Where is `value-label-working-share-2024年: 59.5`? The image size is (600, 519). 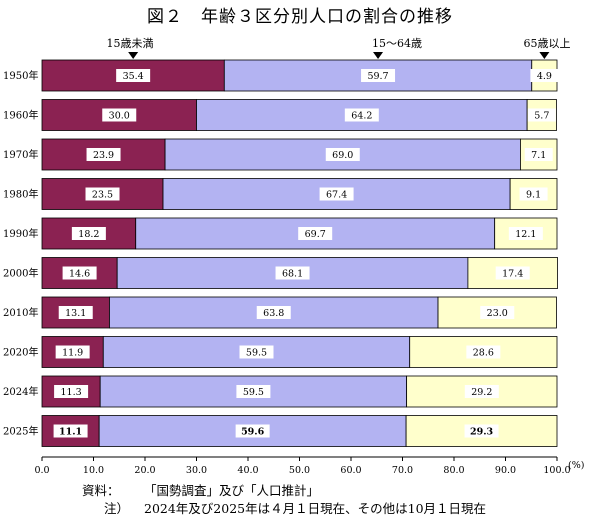
value-label-working-share-2024年: 59.5 is located at coordinates (253, 392).